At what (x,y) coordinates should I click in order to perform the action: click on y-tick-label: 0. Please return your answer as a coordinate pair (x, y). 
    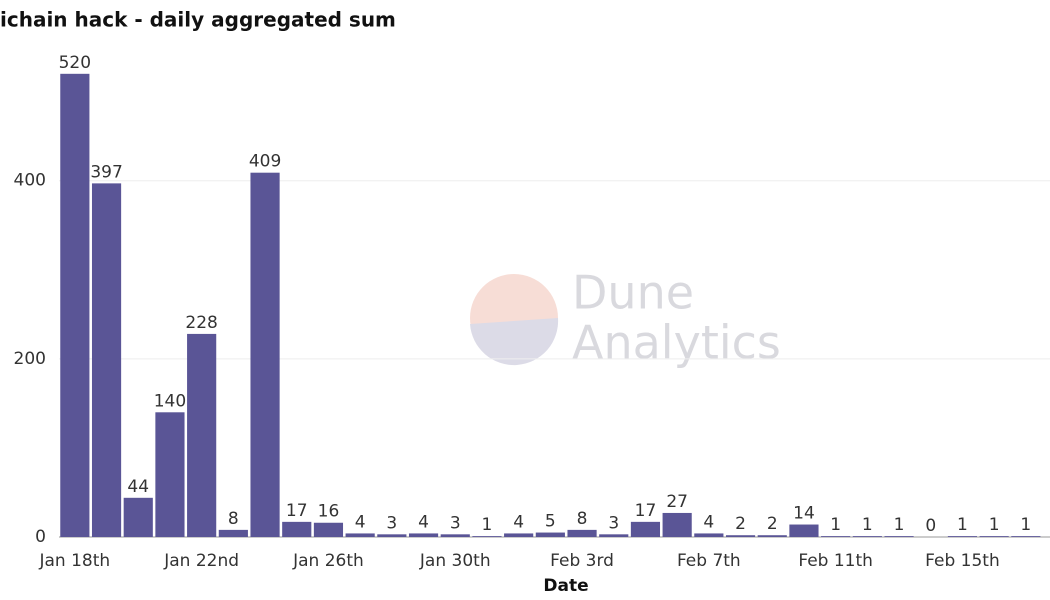
    Looking at the image, I should click on (40, 537).